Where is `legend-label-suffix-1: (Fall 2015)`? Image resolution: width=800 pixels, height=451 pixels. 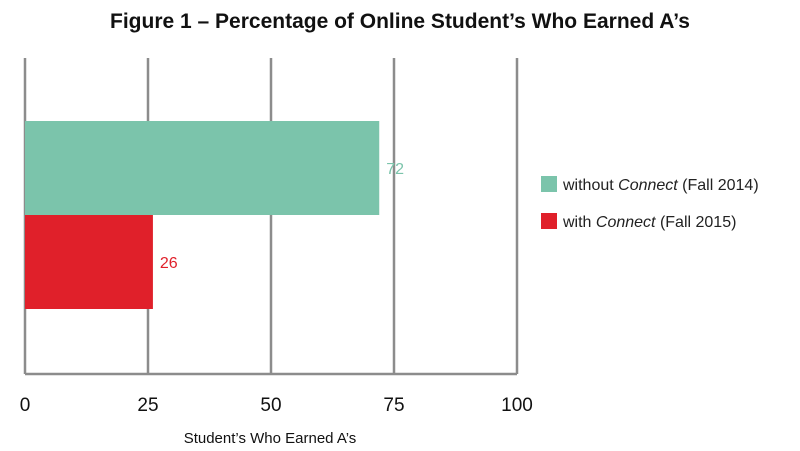
legend-label-suffix-1: (Fall 2015) is located at coordinates (696, 222).